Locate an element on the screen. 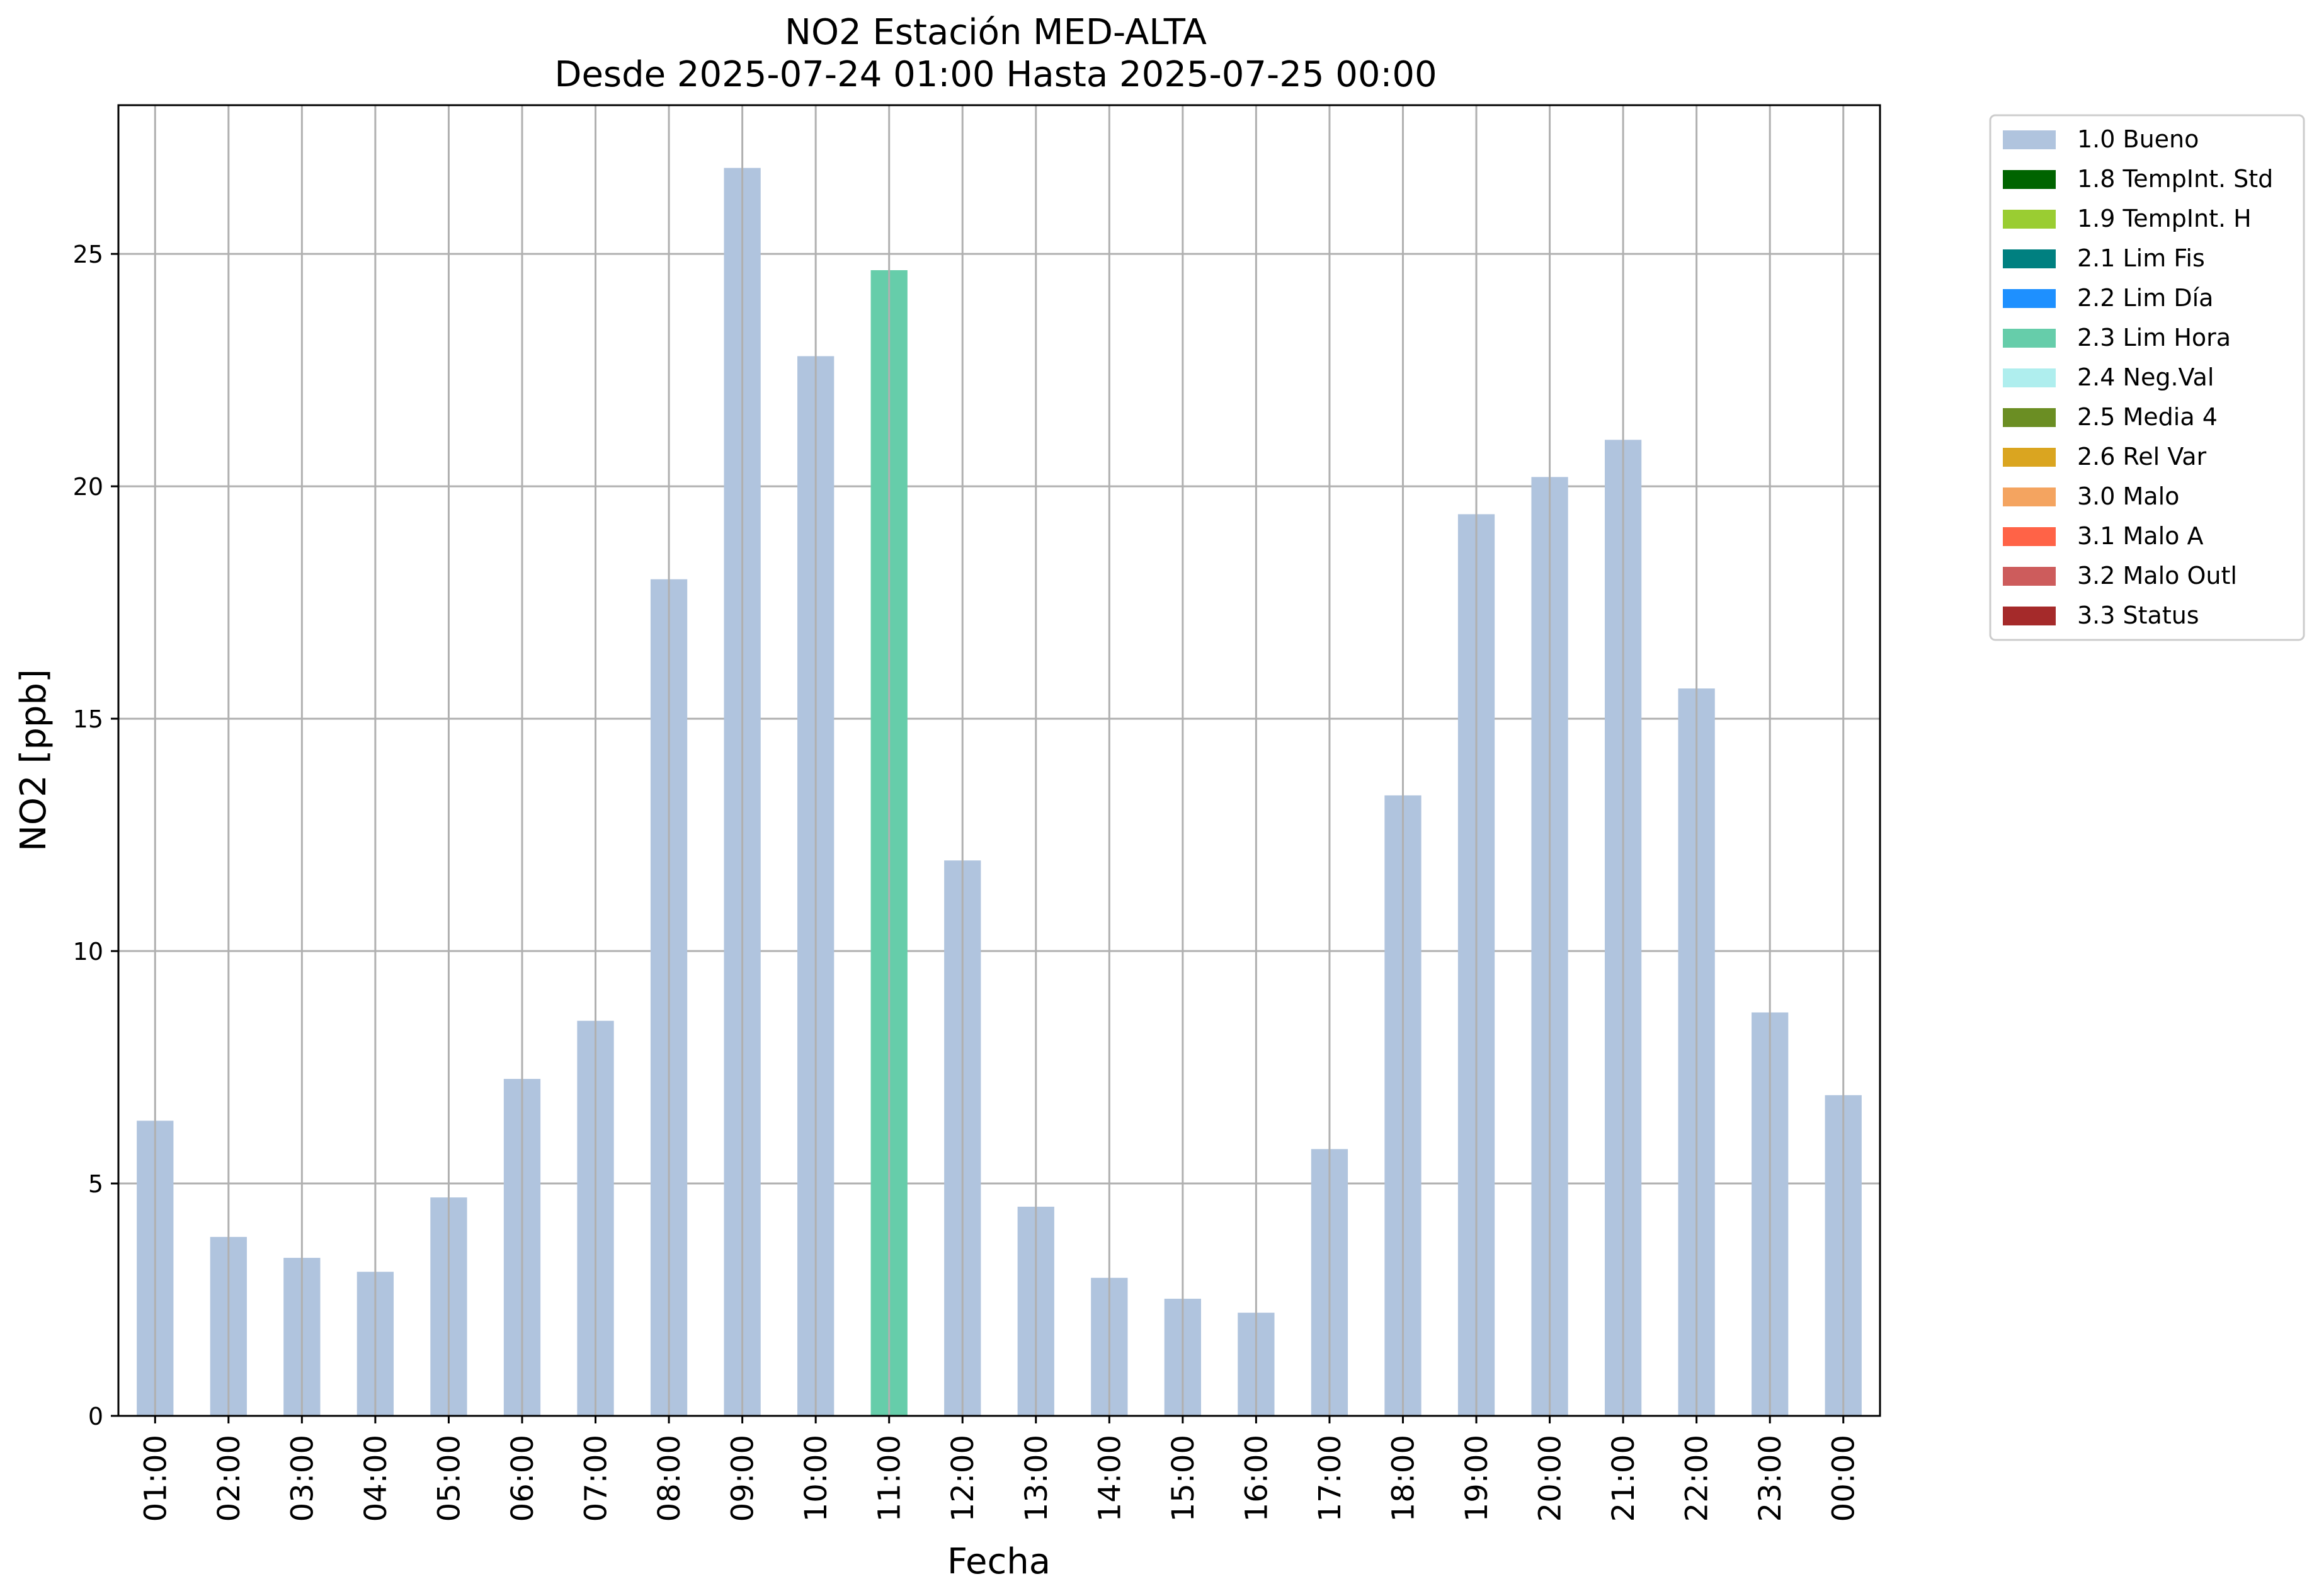 This screenshot has height=1596, width=2319. legend-frame is located at coordinates (2147, 377).